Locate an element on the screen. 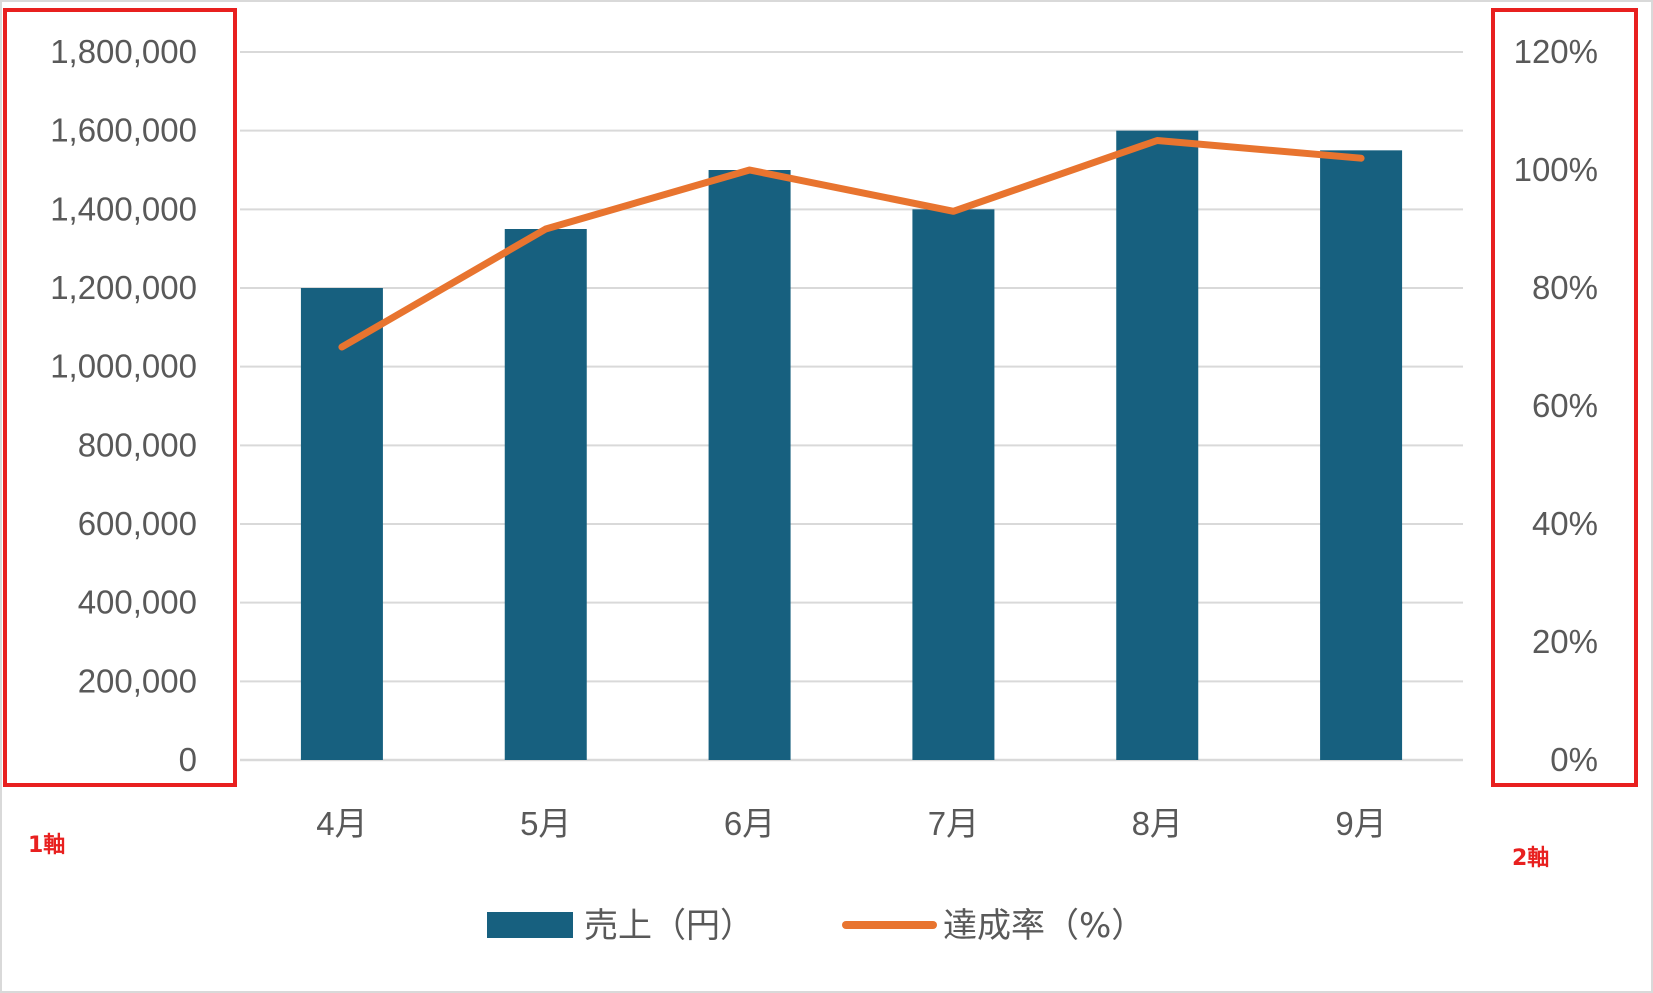  left-axis-note: 1軸 is located at coordinates (46, 845).